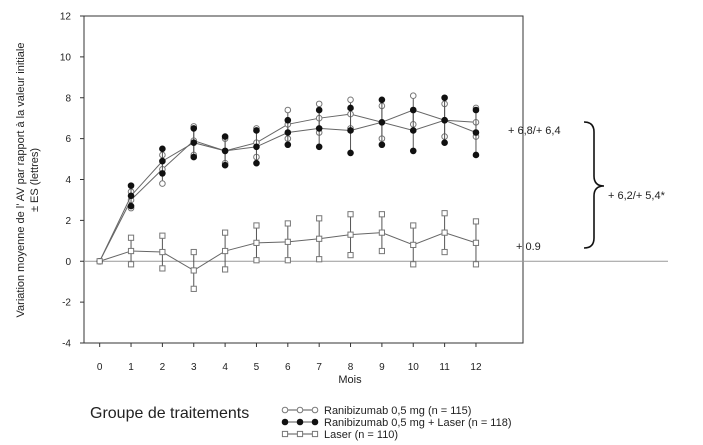 The width and height of the screenshot is (703, 445). I want to click on y-tick-label: 8, so click(68, 98).